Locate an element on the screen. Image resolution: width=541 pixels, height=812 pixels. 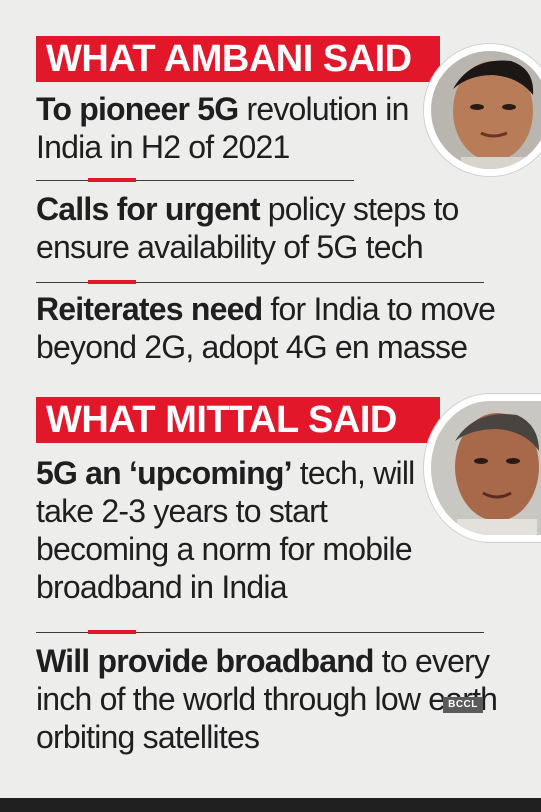
ambani-point-2-bold: Calls for urgent is located at coordinates (148, 209).